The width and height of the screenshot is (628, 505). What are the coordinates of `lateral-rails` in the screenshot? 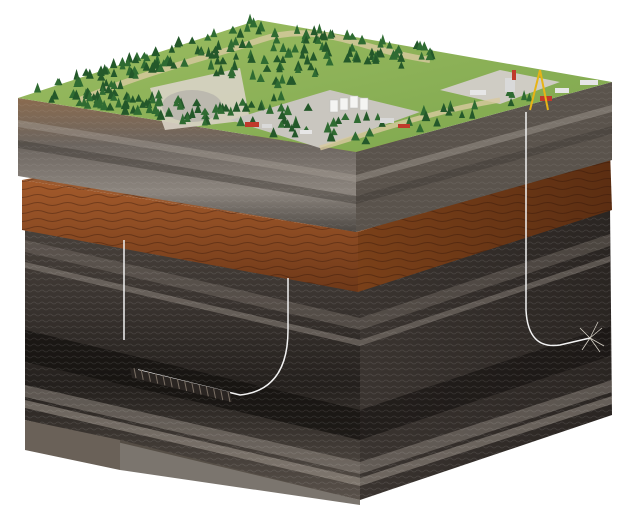 It's located at (181, 385).